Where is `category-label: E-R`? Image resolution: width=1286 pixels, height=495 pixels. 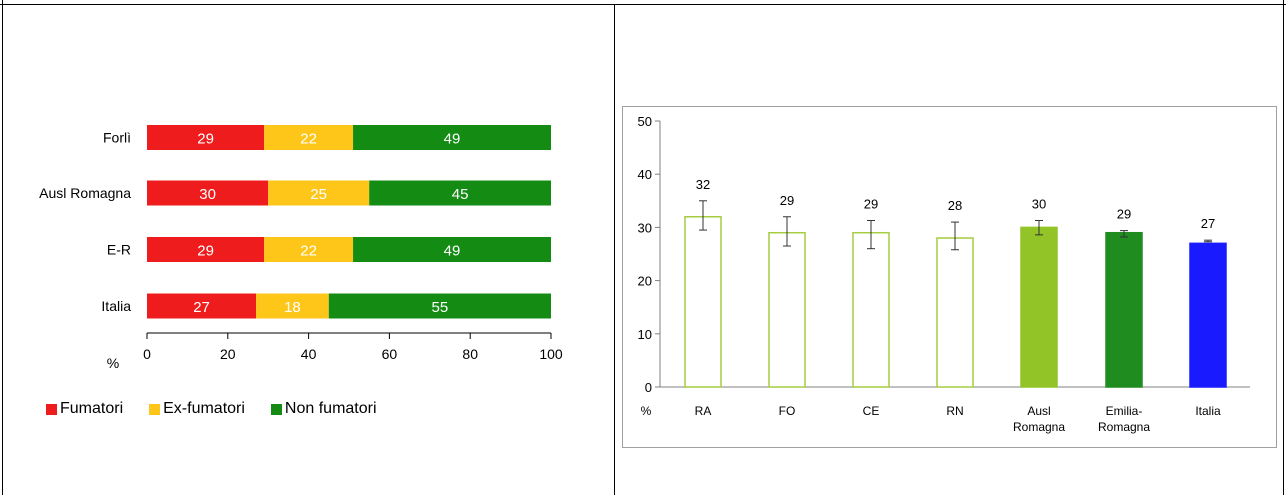 category-label: E-R is located at coordinates (119, 250).